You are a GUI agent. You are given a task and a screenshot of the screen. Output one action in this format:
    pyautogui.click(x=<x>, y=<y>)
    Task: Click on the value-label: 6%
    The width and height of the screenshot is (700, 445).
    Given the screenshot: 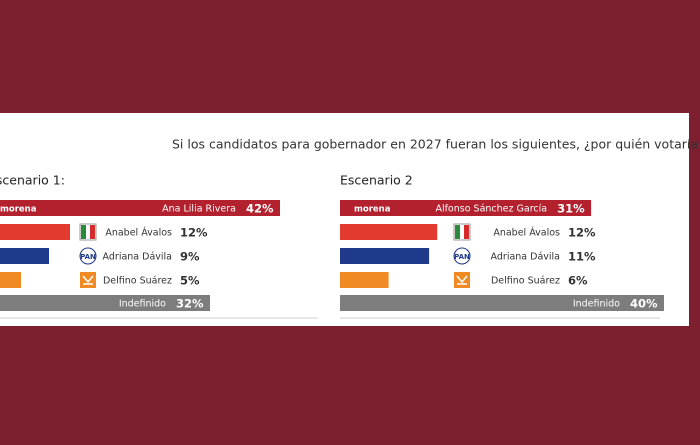 What is the action you would take?
    pyautogui.click(x=578, y=281)
    